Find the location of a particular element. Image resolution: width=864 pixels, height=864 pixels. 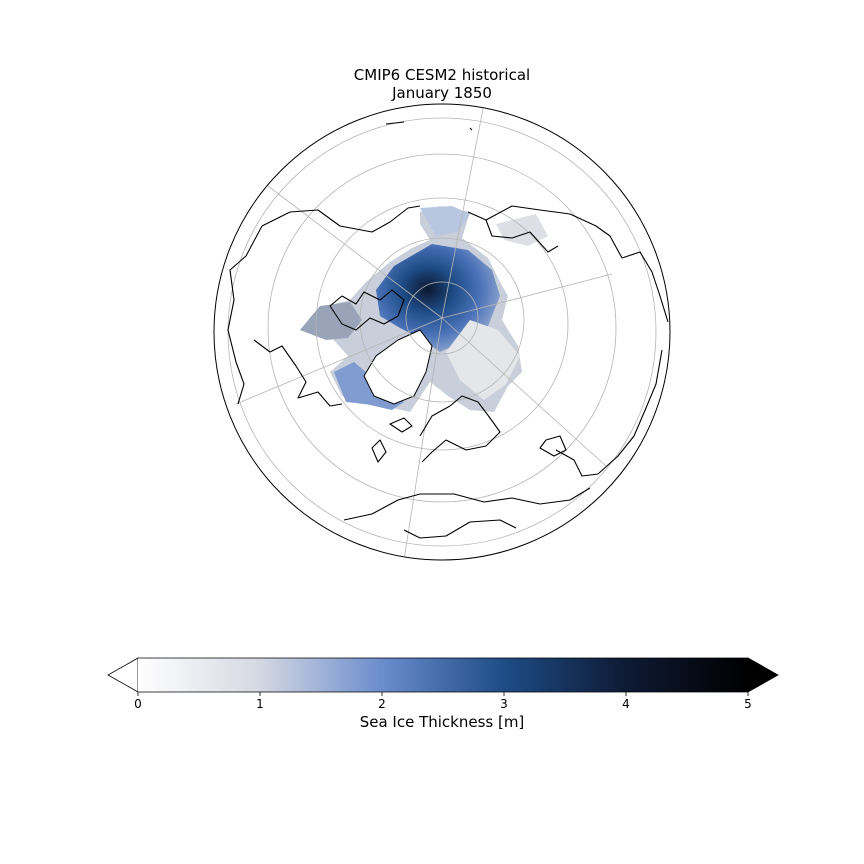

meridian-e is located at coordinates (355, 252).